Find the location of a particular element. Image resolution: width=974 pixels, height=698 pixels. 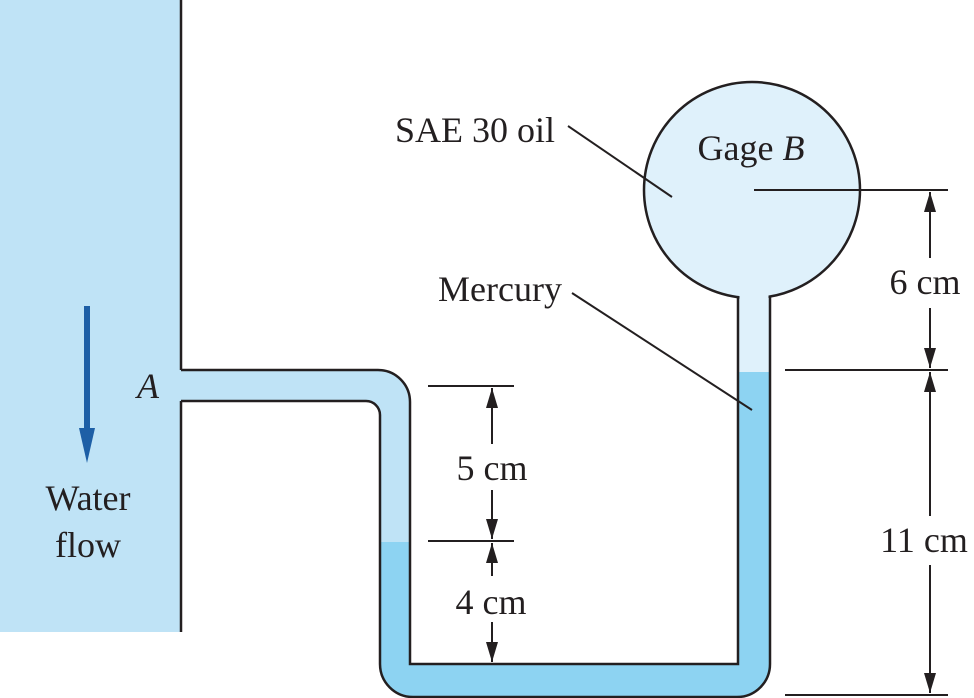

oil-label: SAE 30 oil is located at coordinates (475, 130).